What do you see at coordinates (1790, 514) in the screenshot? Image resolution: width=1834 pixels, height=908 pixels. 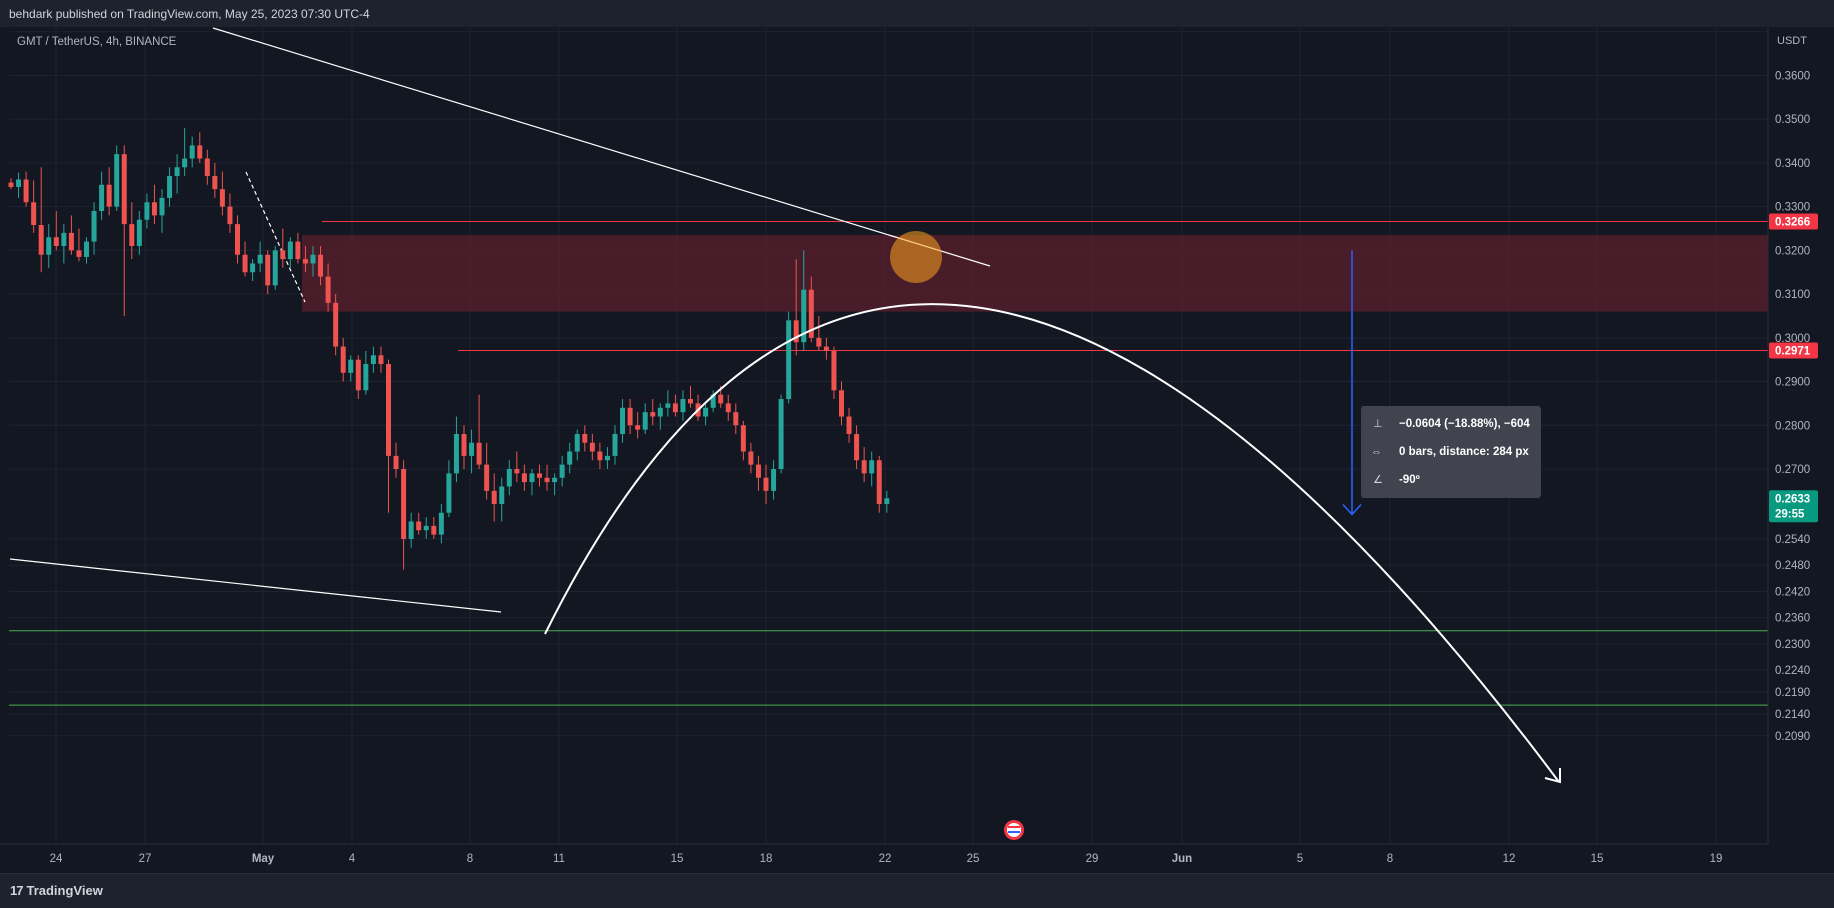 I see `countdown-timer: 29:55` at bounding box center [1790, 514].